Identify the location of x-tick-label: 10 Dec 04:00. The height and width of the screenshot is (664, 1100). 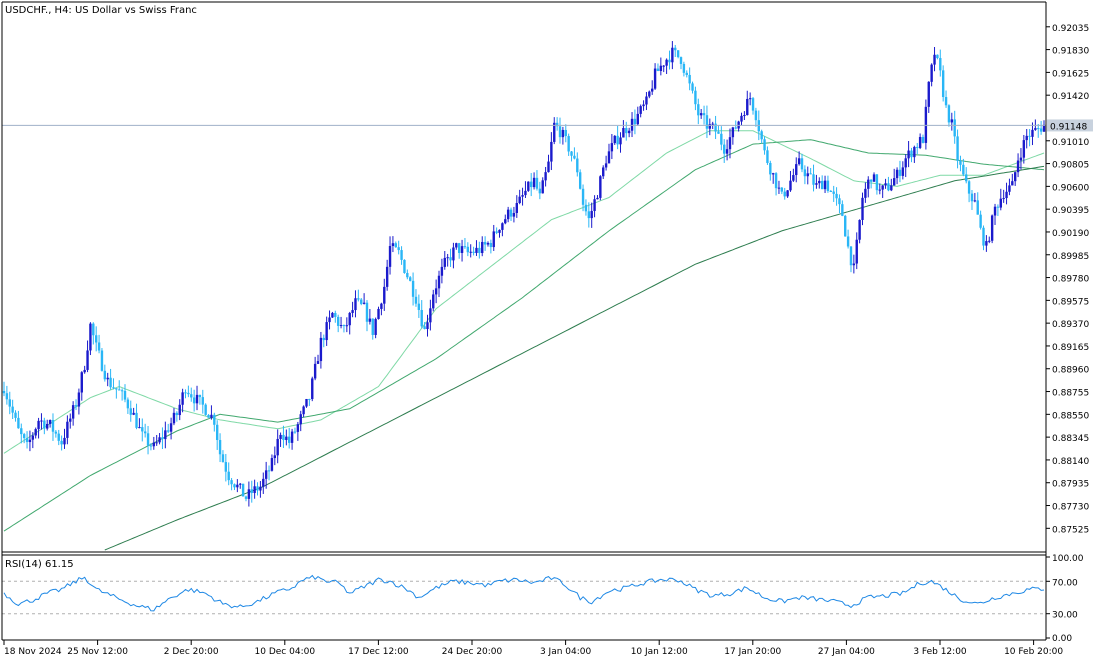
(285, 652).